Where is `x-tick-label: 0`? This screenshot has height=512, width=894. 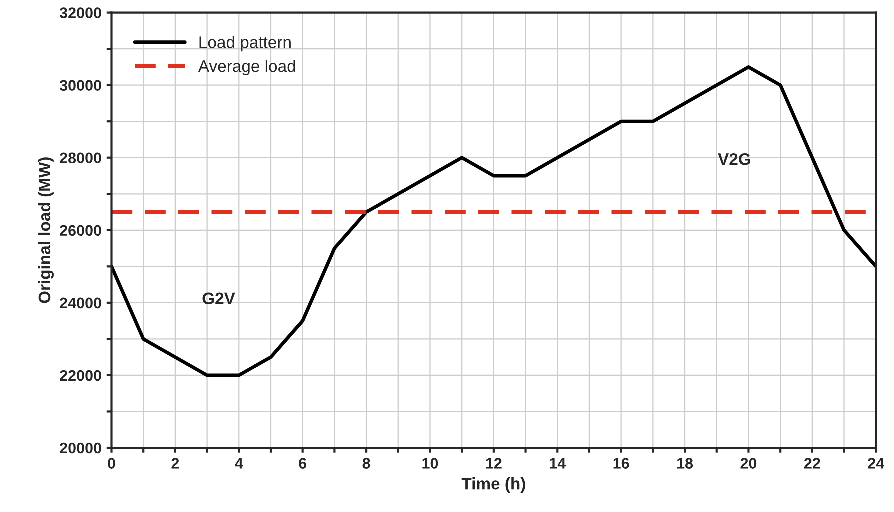
x-tick-label: 0 is located at coordinates (112, 463).